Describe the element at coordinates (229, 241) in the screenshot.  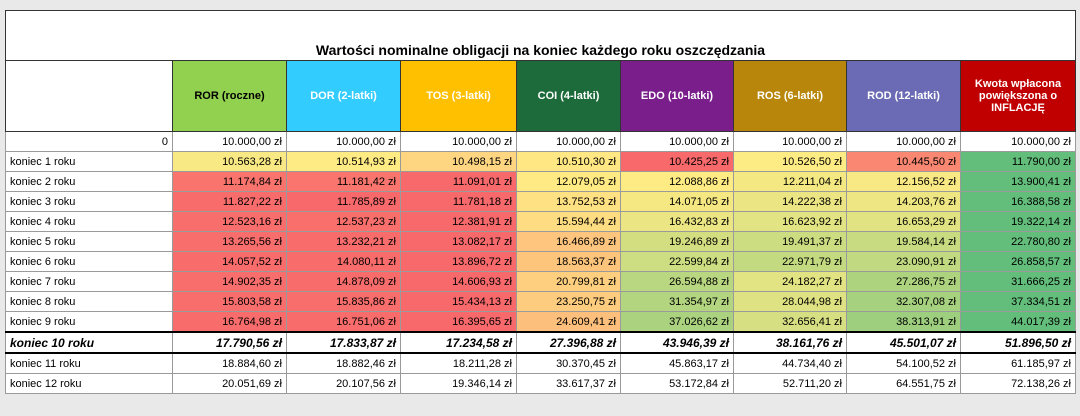
I see `value-cell: 13.265,56 zł` at that location.